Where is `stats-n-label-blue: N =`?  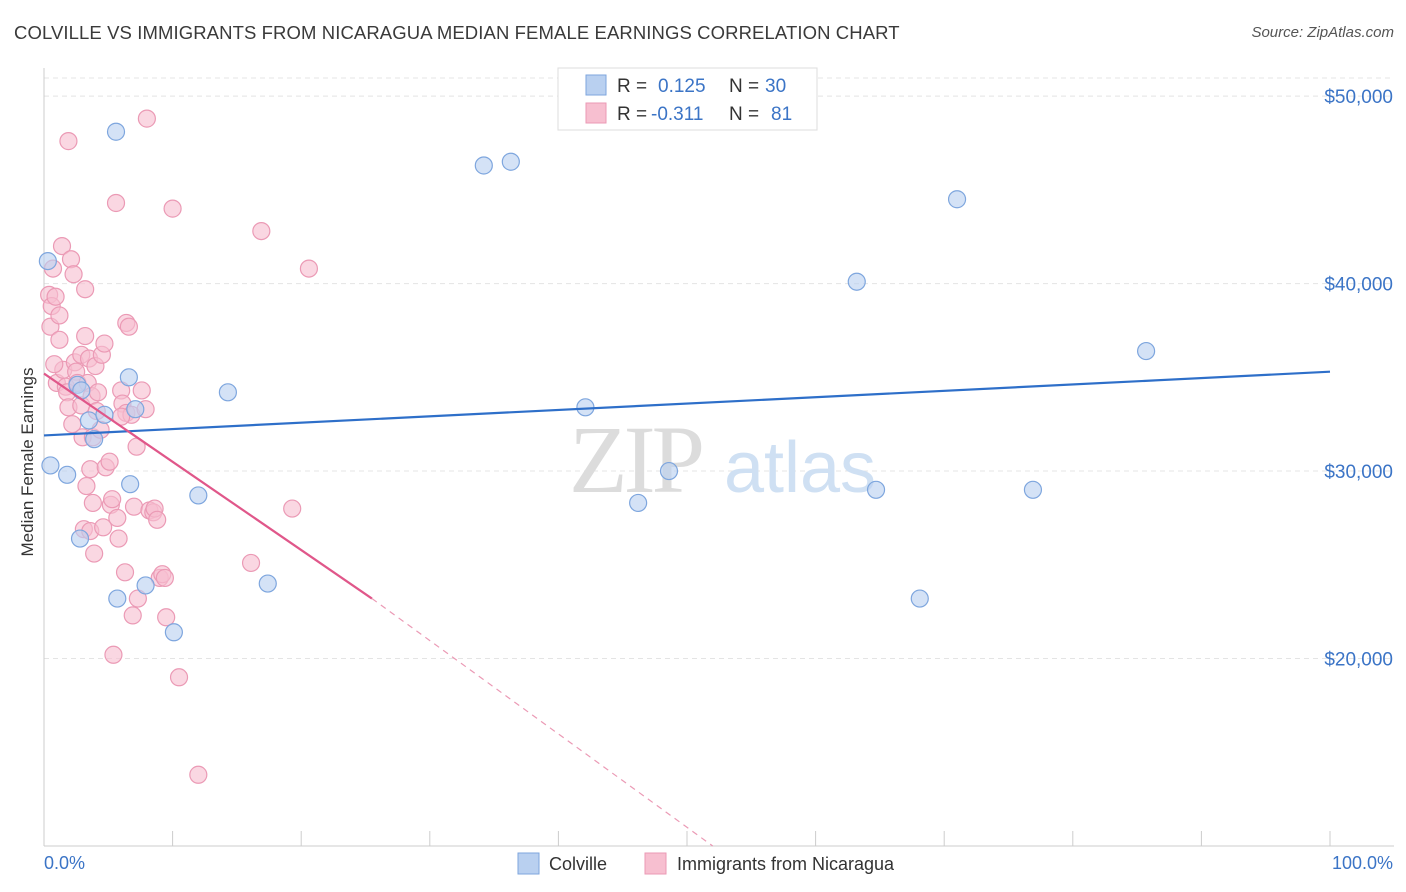
stats-n-label-blue: N = is located at coordinates (744, 86).